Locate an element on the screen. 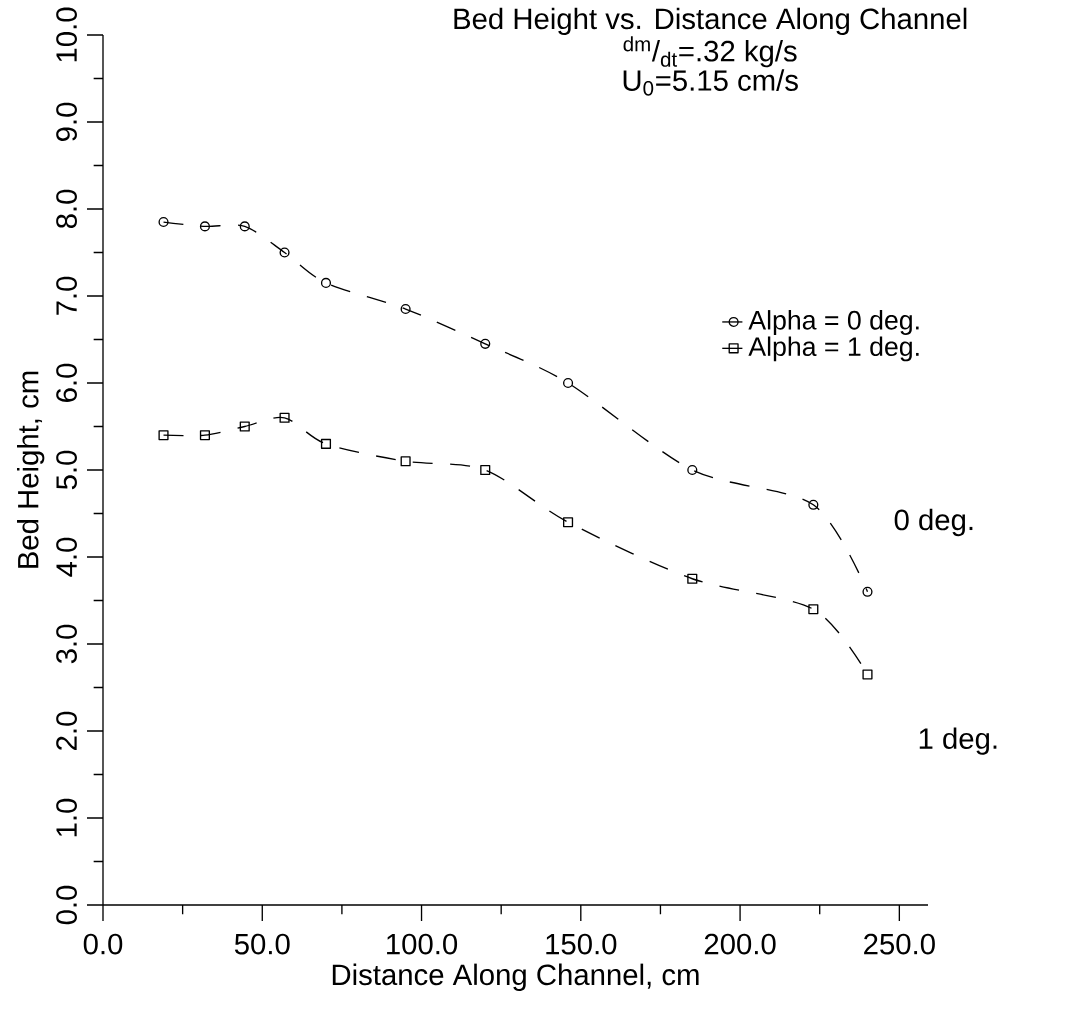 The height and width of the screenshot is (1013, 1084). chart-subtitle: $^{dm}$/$_{dt}$=.32 kg/s is located at coordinates (710, 52).